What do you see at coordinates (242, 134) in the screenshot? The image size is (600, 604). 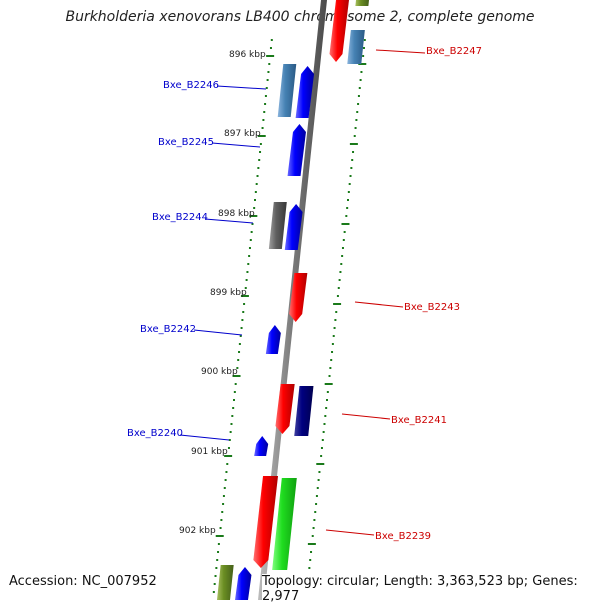 I see `kbp-label: 897 kbp` at bounding box center [242, 134].